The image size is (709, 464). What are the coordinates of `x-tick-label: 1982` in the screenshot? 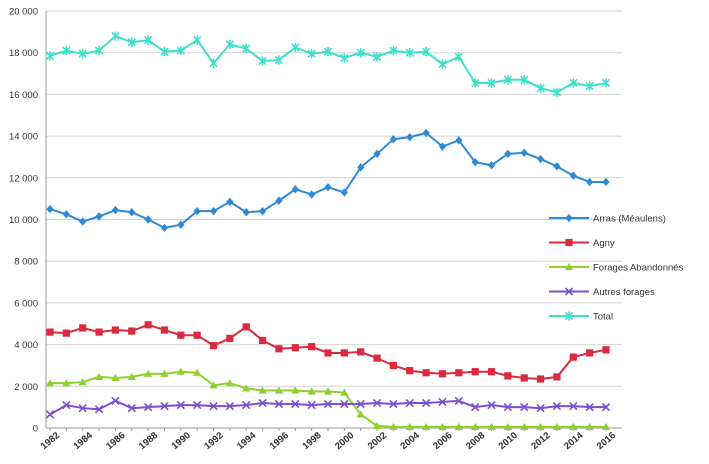 It's located at (50, 441).